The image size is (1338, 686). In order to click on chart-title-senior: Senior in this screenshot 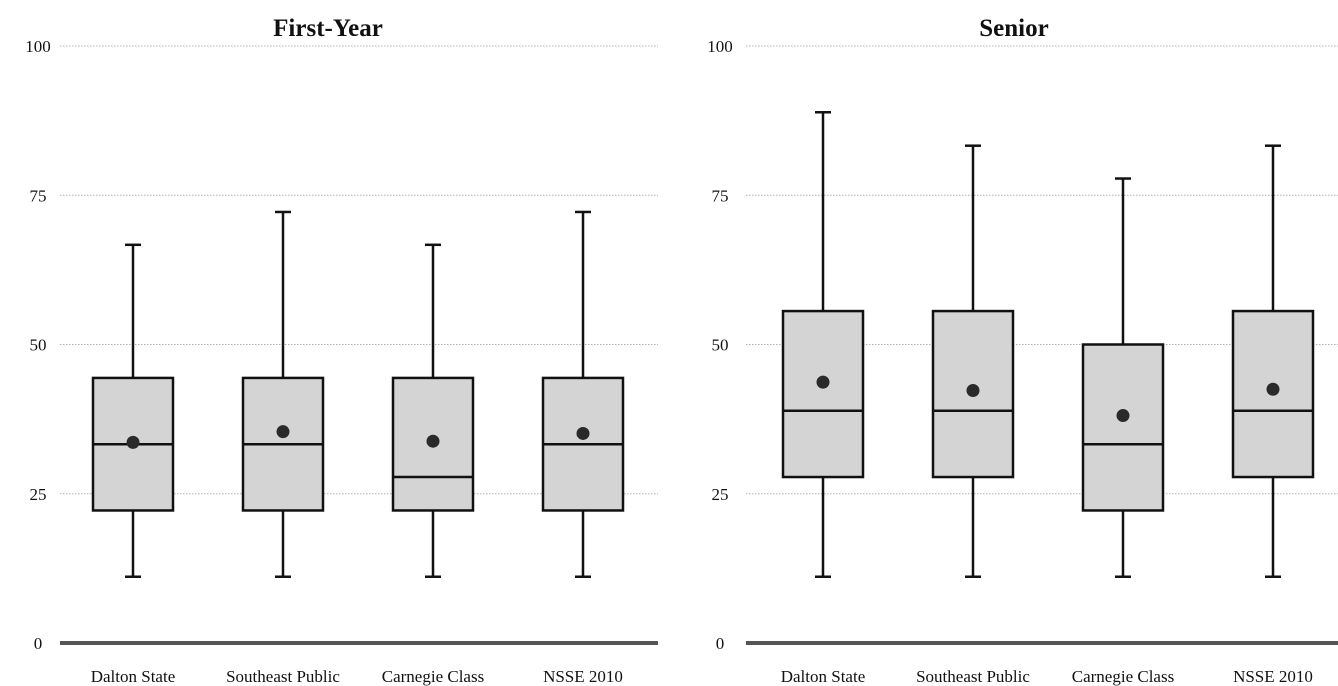, I will do `click(1013, 28)`.